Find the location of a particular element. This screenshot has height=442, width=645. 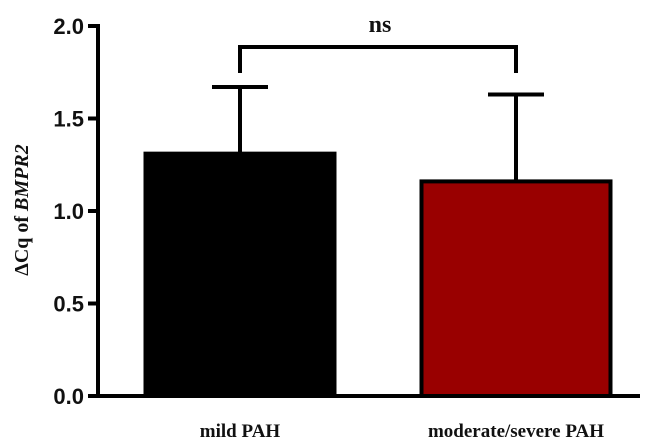

x-category-label: moderate/severe PAH is located at coordinates (516, 431).